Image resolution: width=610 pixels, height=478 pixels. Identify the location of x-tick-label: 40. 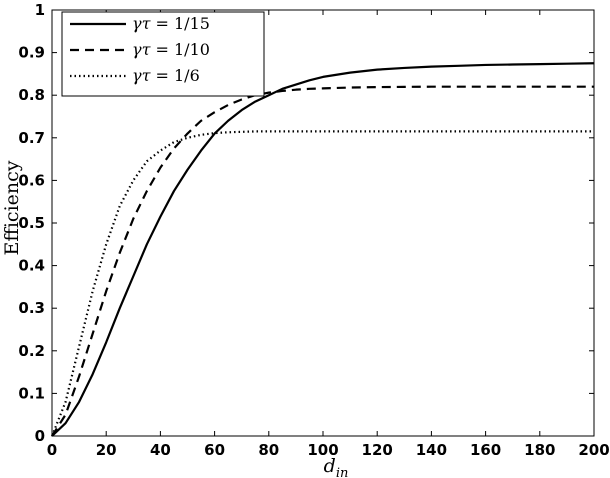
(160, 450).